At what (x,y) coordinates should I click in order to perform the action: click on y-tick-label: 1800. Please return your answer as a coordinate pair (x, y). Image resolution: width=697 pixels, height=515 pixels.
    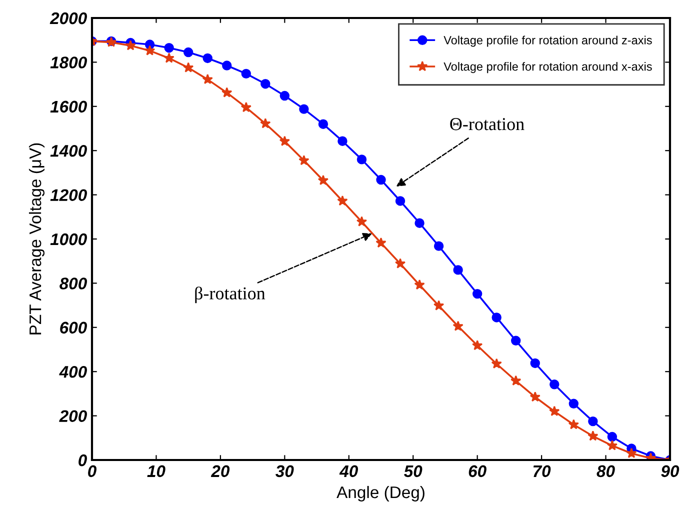
    Looking at the image, I should click on (68, 62).